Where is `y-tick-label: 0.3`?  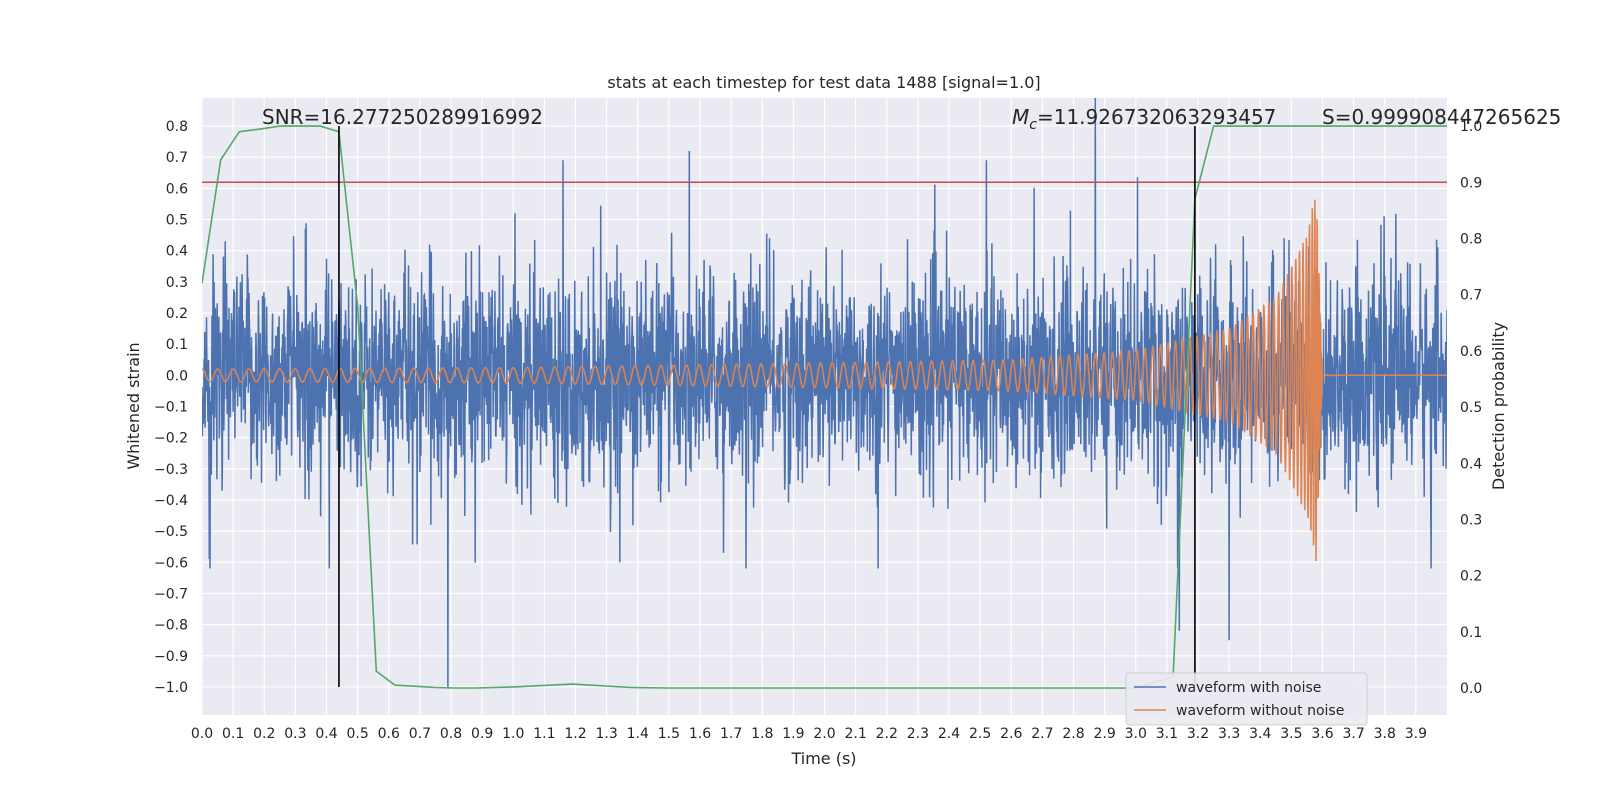 y-tick-label: 0.3 is located at coordinates (177, 283).